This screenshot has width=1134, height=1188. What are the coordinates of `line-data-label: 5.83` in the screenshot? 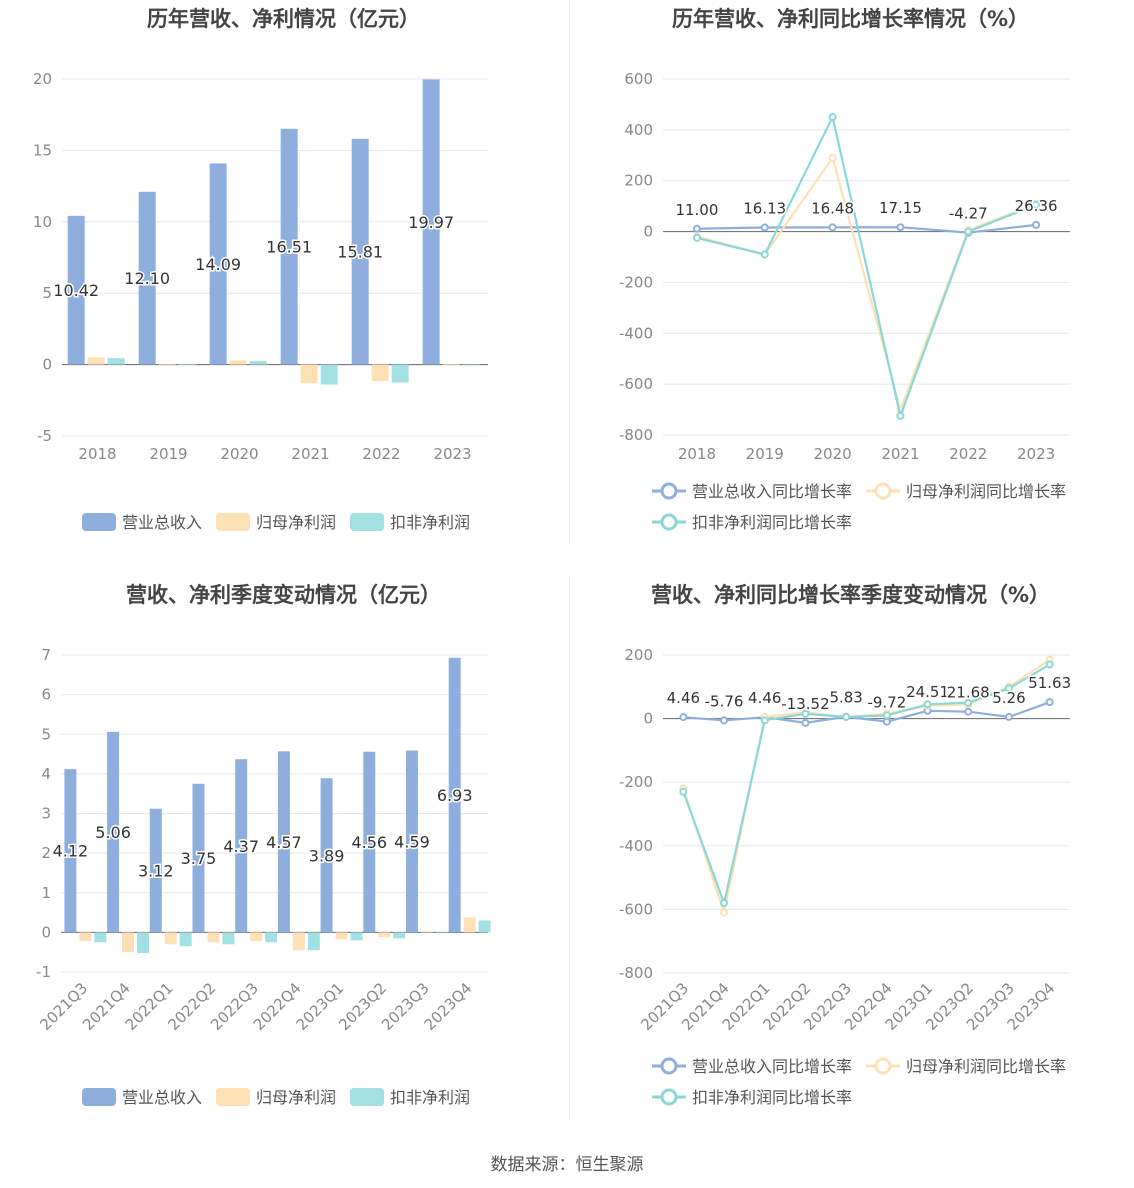 It's located at (845, 698).